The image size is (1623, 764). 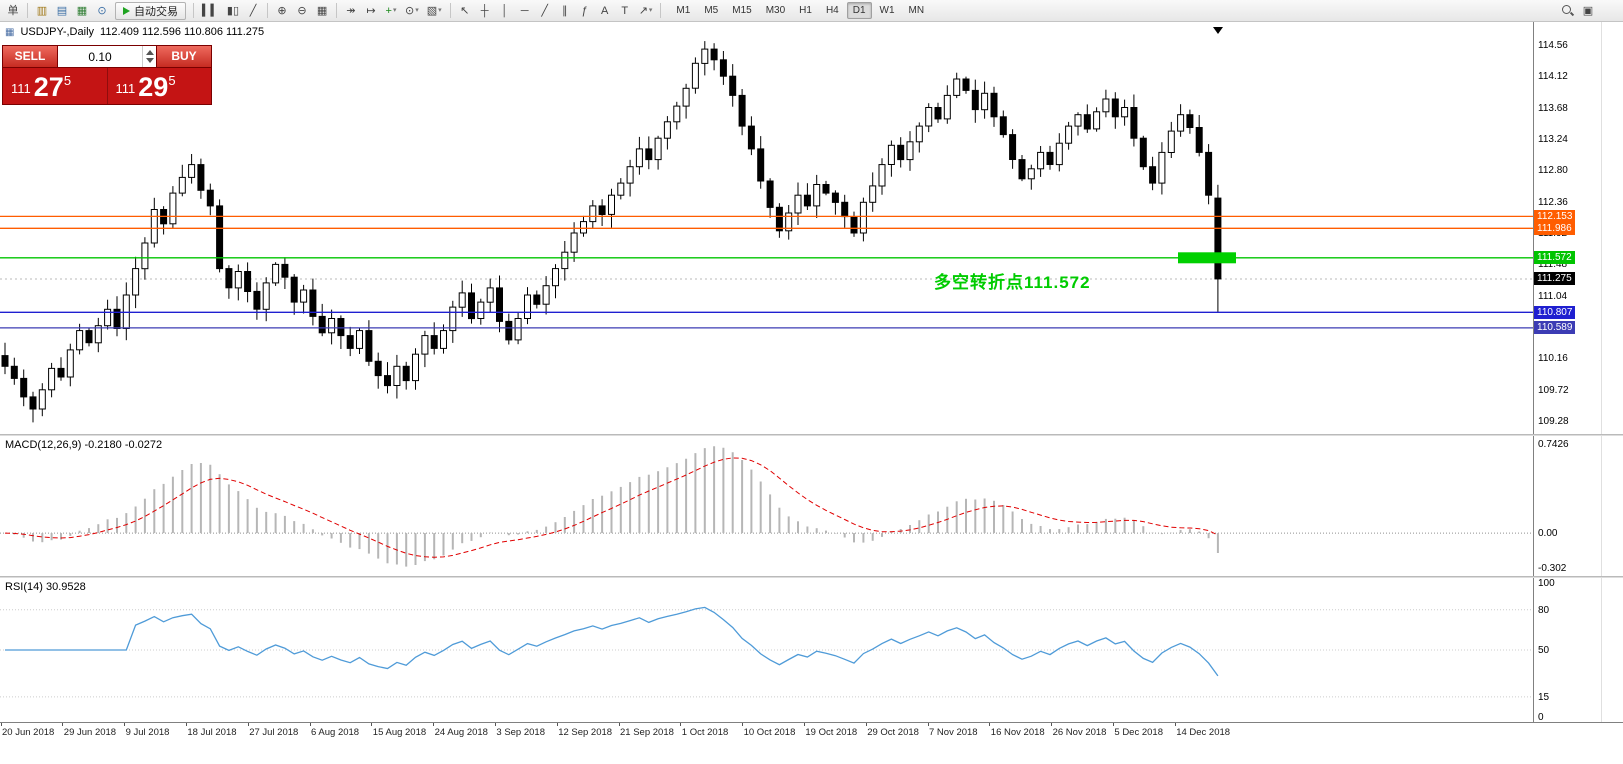 What do you see at coordinates (282, 11) in the screenshot?
I see `zoom-in-icon: ⊕` at bounding box center [282, 11].